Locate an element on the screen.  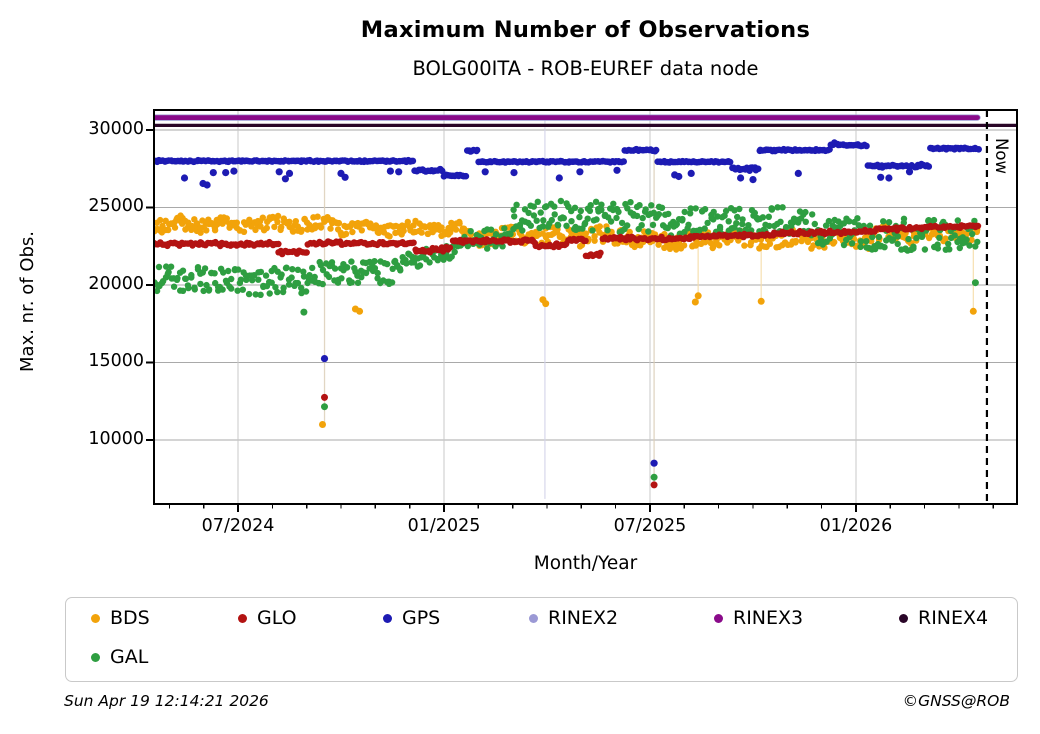
y-tick-25000: 25000 is located at coordinates (116, 206).